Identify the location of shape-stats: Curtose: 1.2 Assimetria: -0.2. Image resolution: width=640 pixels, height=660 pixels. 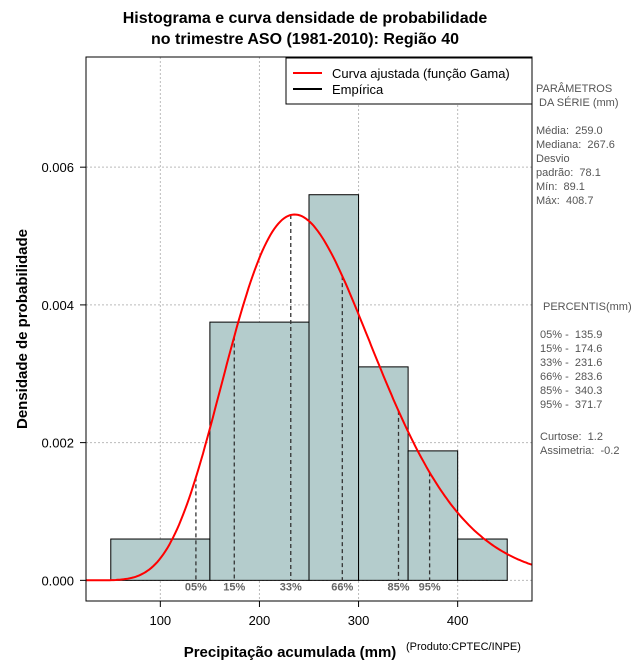
(580, 444).